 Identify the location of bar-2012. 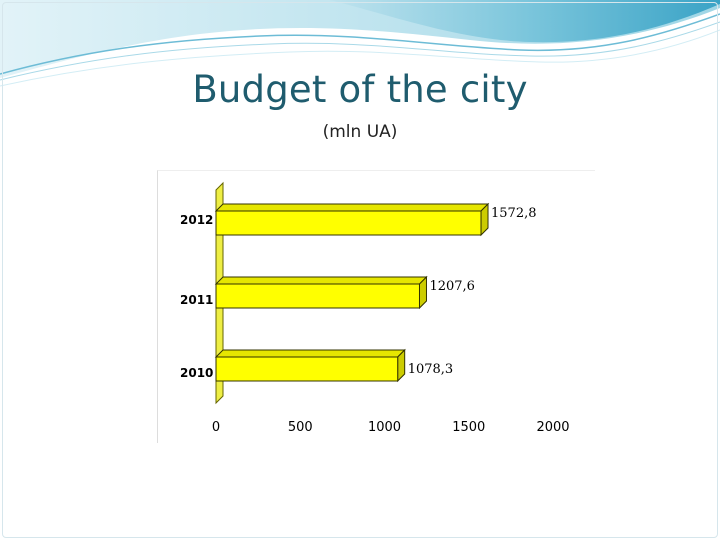
(348, 223).